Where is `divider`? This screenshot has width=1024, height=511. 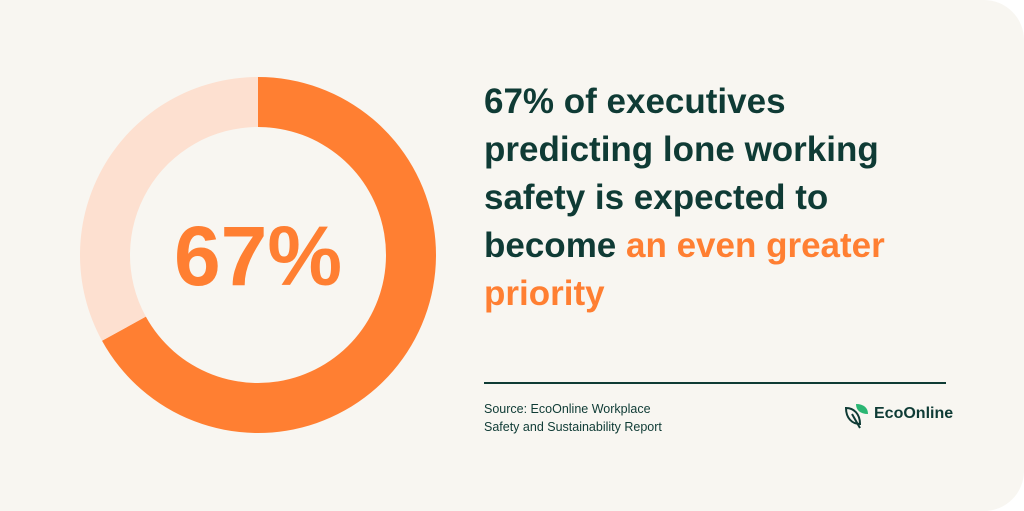
divider is located at coordinates (715, 383).